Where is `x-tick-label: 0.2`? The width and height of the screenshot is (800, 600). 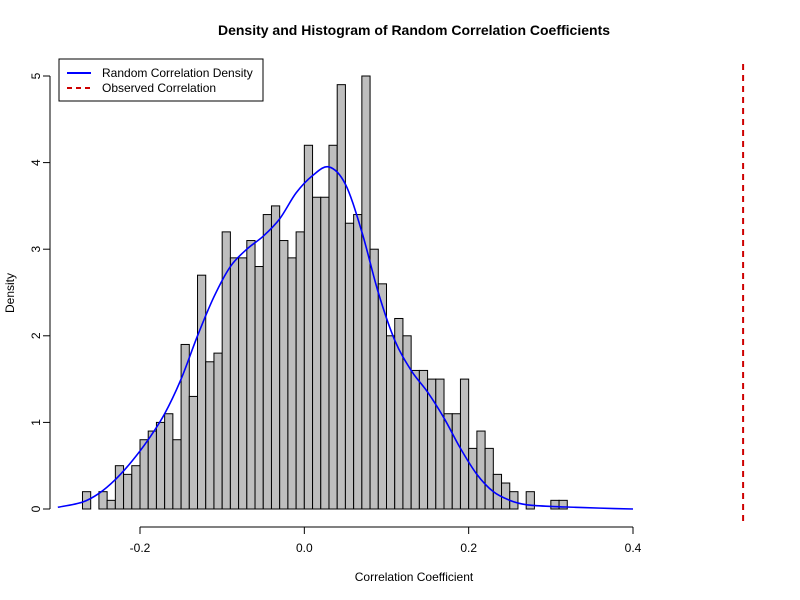
x-tick-label: 0.2 is located at coordinates (468, 548).